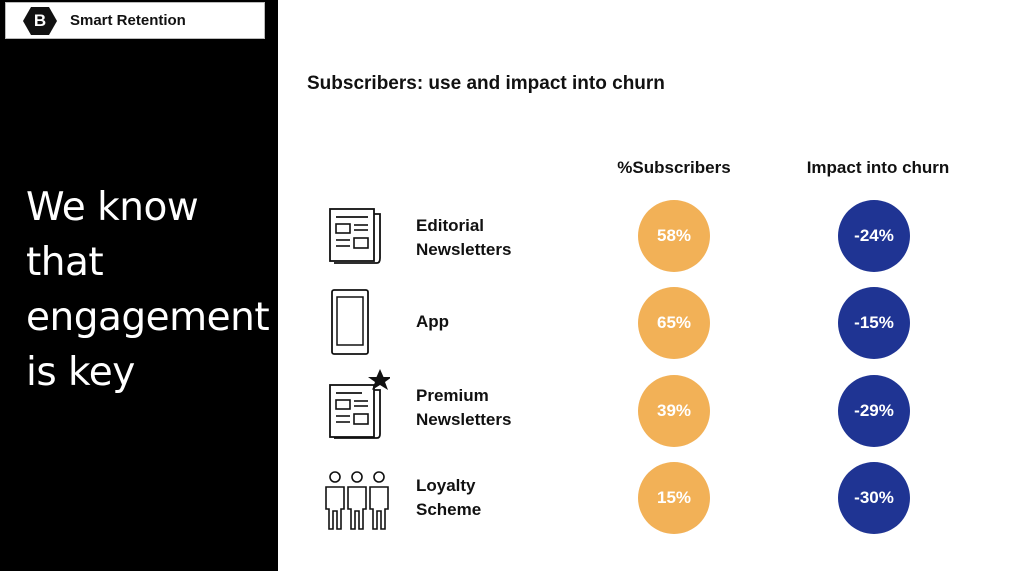  What do you see at coordinates (355, 236) in the screenshot?
I see `newspaper-icon` at bounding box center [355, 236].